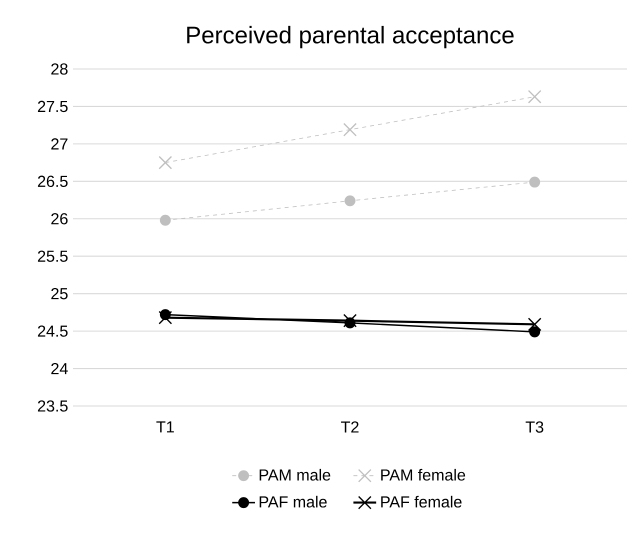 Image resolution: width=635 pixels, height=533 pixels. Describe the element at coordinates (295, 474) in the screenshot. I see `legend-label: PAM male` at that location.